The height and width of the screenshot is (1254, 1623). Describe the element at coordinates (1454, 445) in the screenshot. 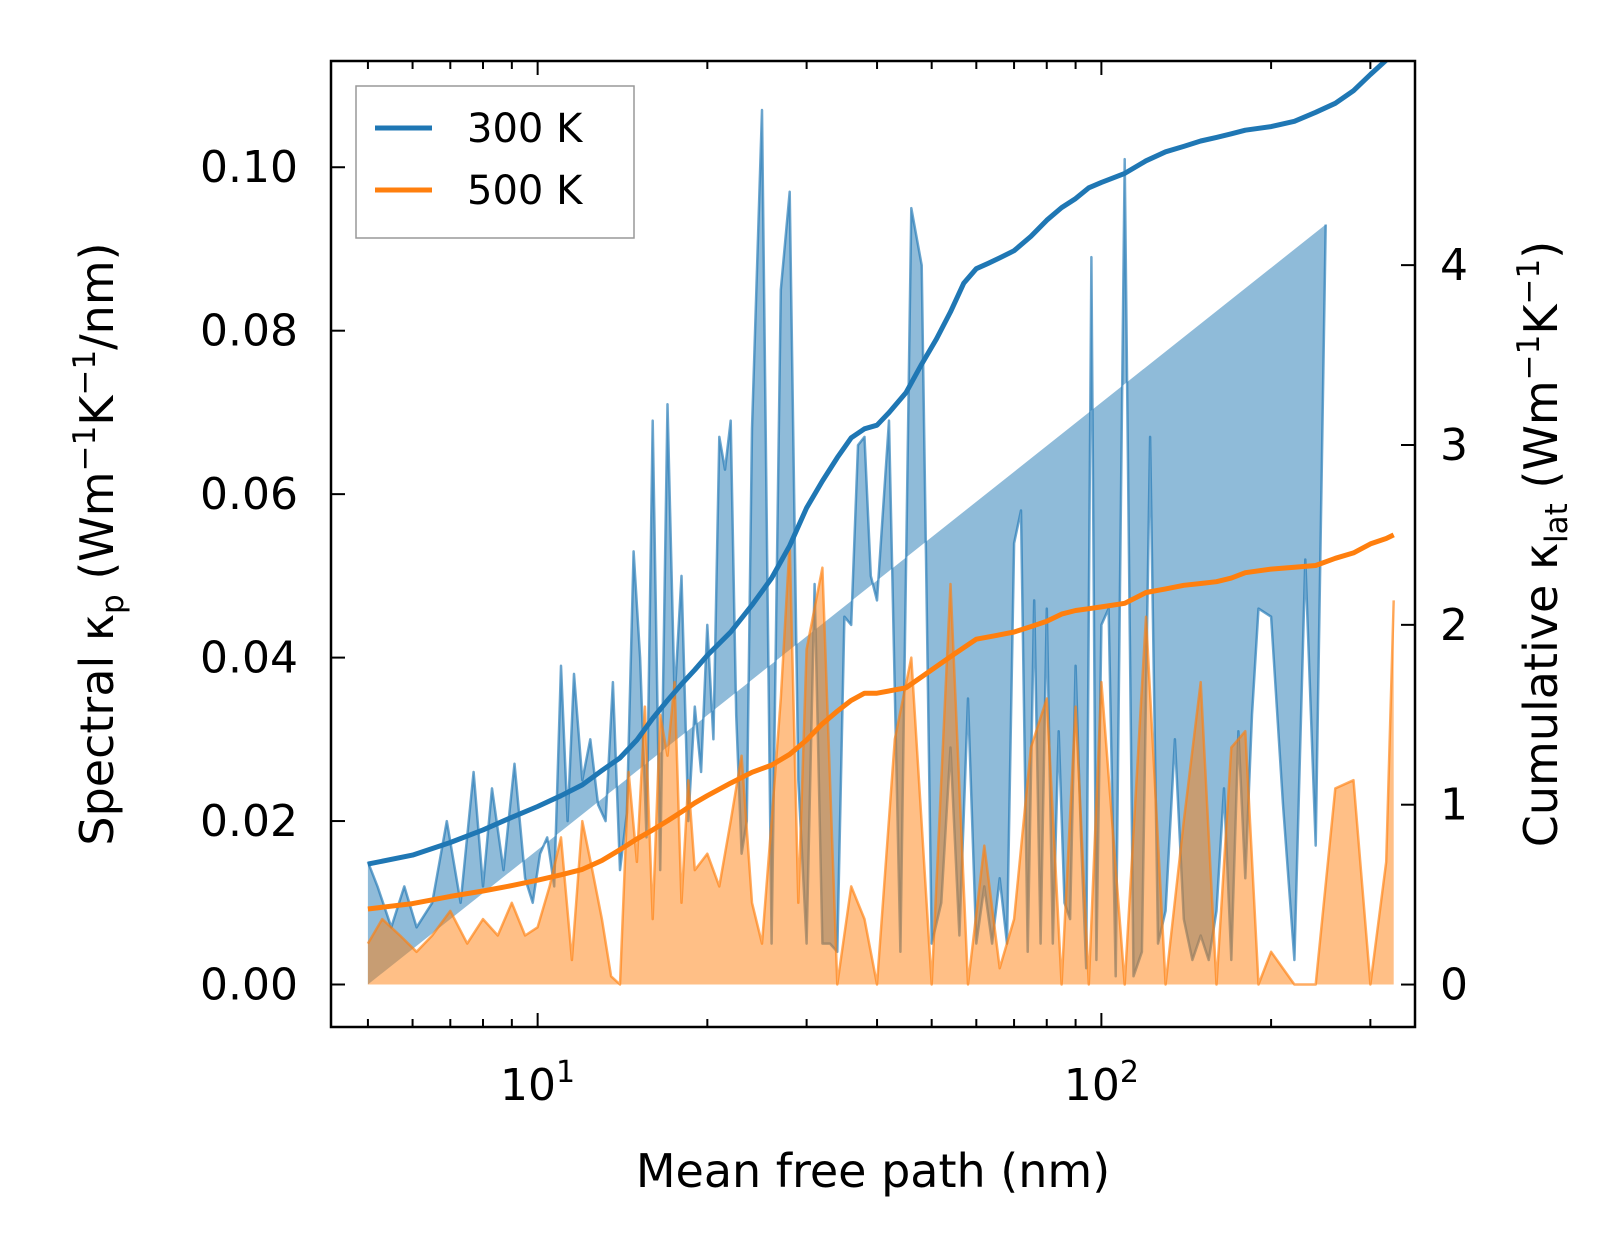

I see `y-right-tick-label: 3` at that location.